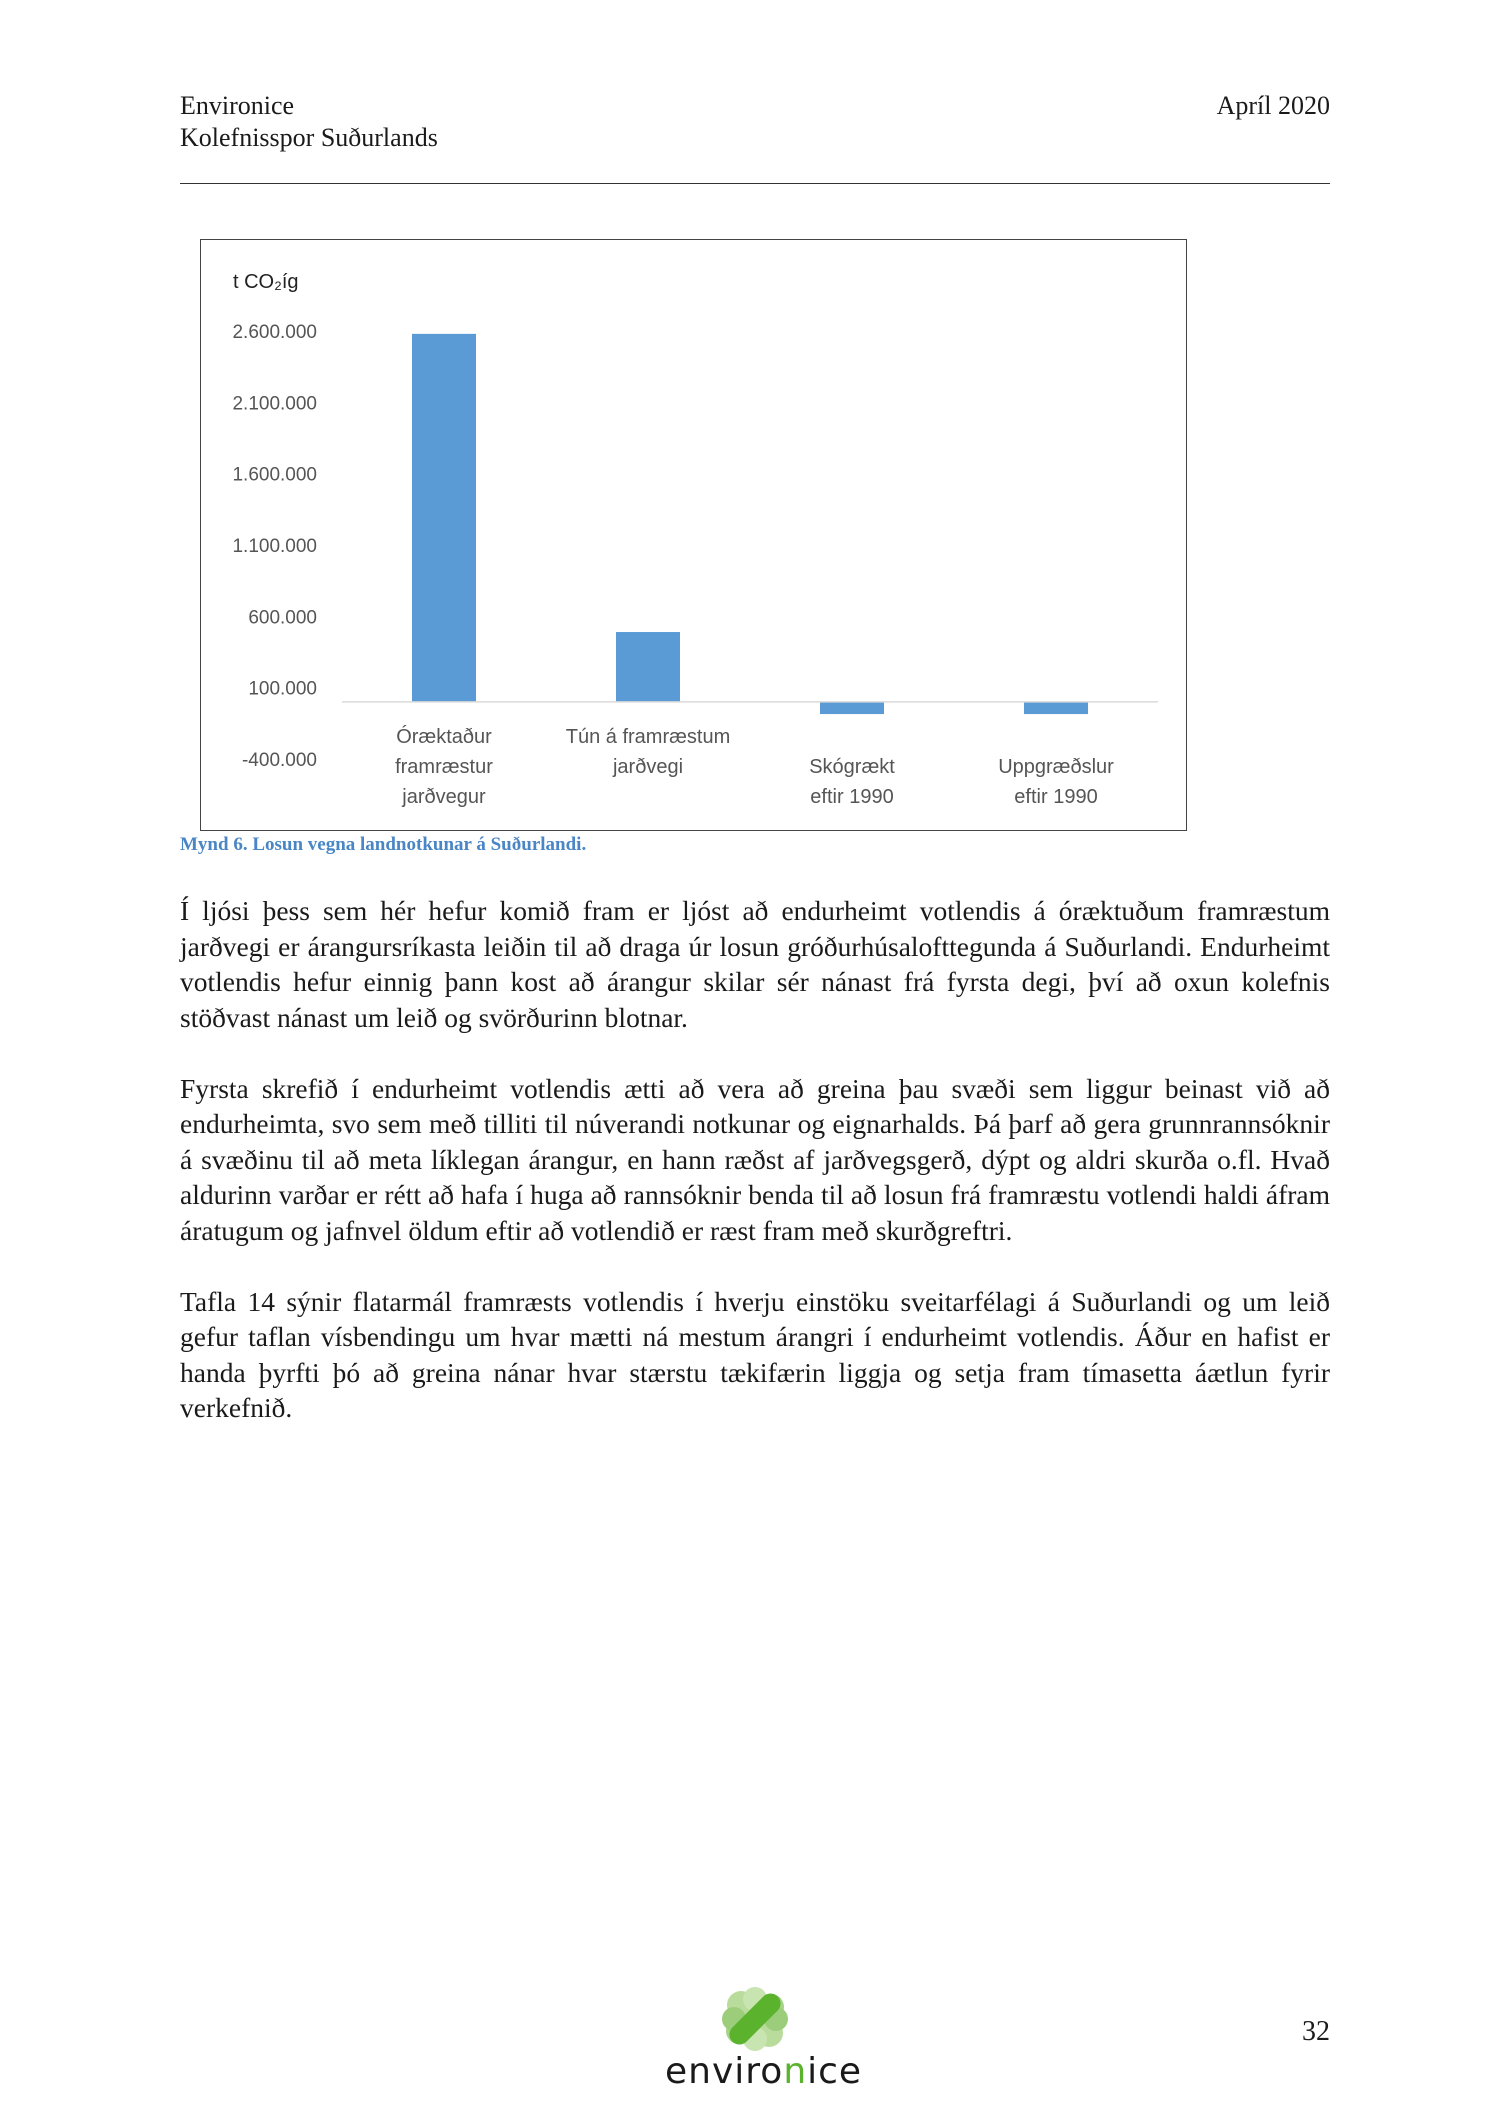 The image size is (1500, 2122). What do you see at coordinates (755, 2019) in the screenshot?
I see `clover-icon` at bounding box center [755, 2019].